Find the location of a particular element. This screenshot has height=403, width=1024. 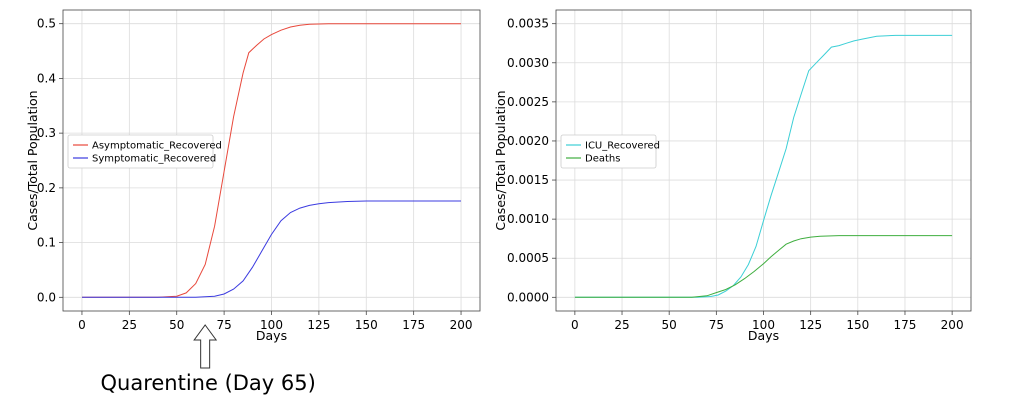

right-xtick-label: 25 is located at coordinates (621, 325).